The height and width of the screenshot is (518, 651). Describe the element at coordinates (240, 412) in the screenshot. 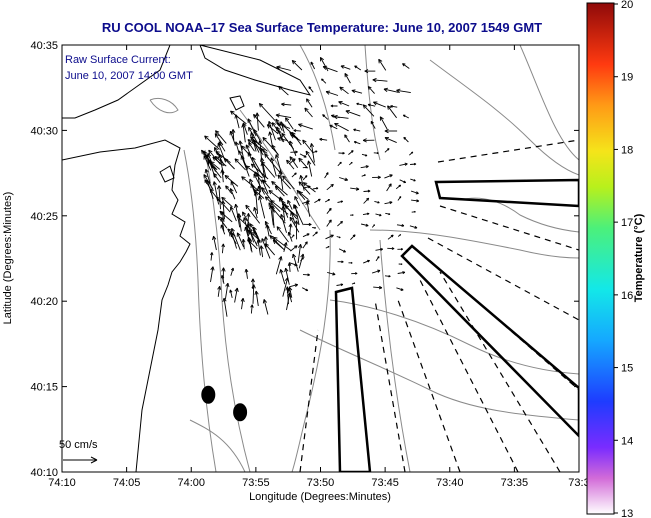

I see `station-marker` at that location.